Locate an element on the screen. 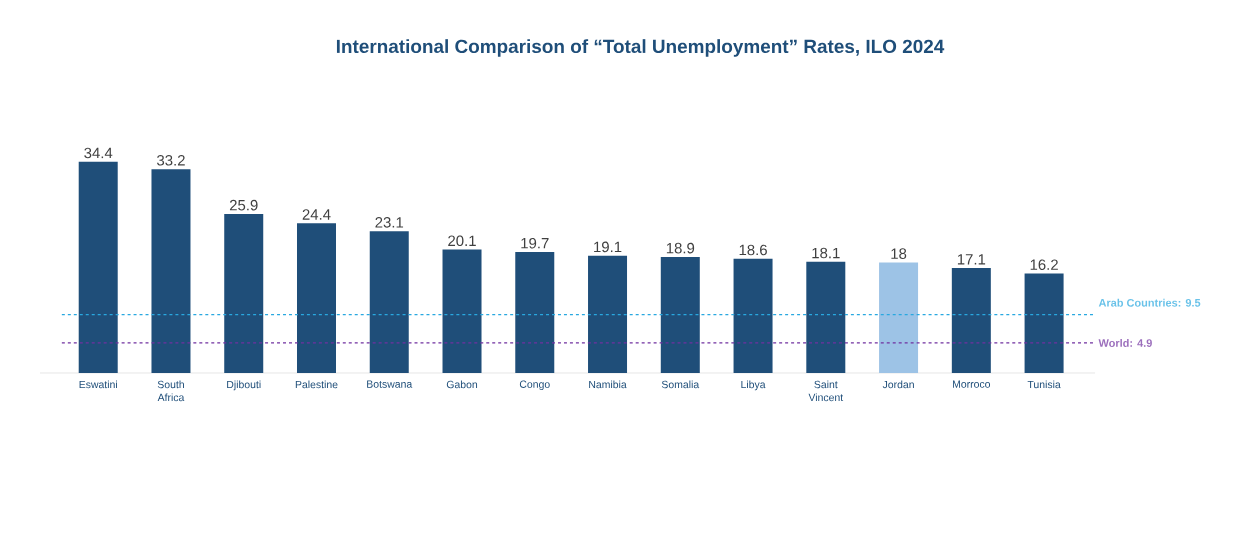 The height and width of the screenshot is (548, 1257). x-tick-label: Libya is located at coordinates (753, 385).